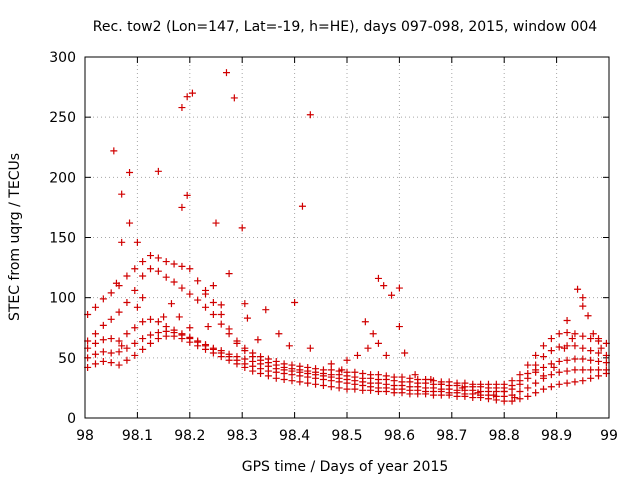  Describe the element at coordinates (294, 436) in the screenshot. I see `x-tick-label: 98.4` at that location.